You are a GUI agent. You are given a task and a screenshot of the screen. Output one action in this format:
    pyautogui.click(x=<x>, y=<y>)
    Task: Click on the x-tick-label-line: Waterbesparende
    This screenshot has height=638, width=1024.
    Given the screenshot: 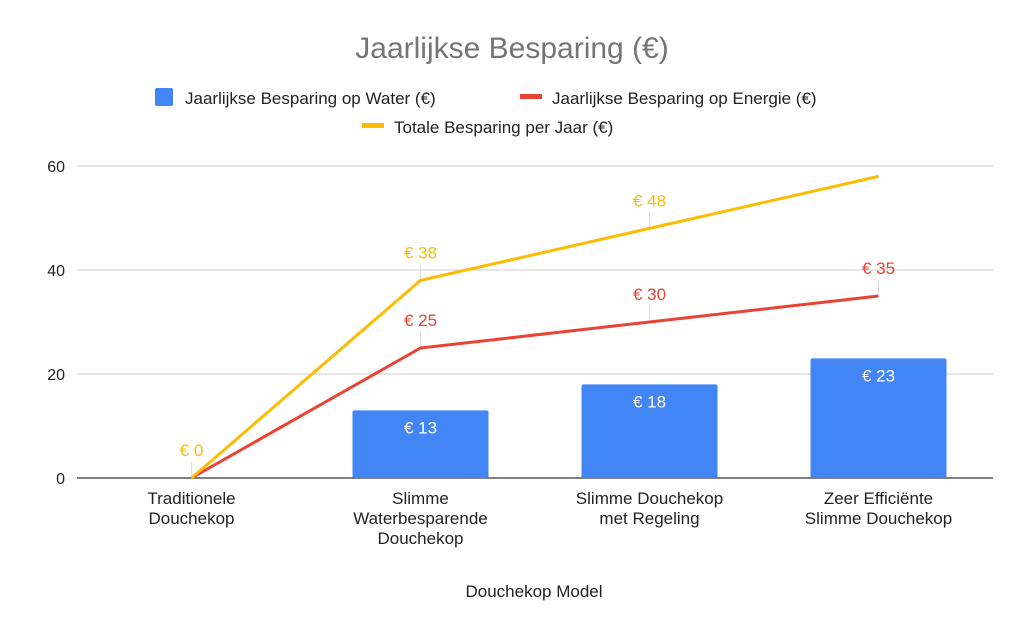 What is the action you would take?
    pyautogui.click(x=420, y=518)
    